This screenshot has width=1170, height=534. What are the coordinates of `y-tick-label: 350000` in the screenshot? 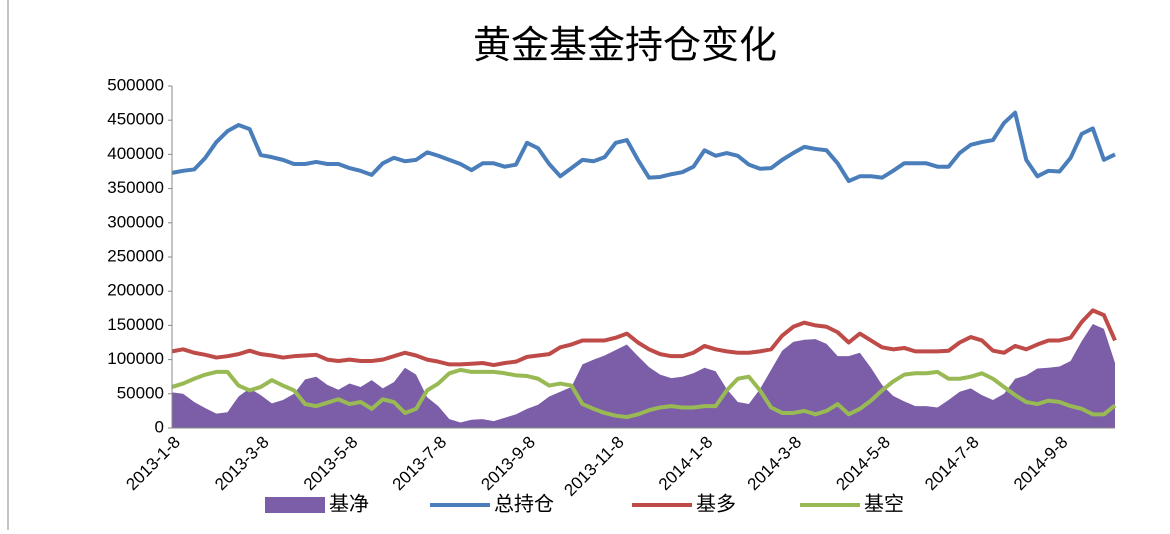 It's located at (135, 187).